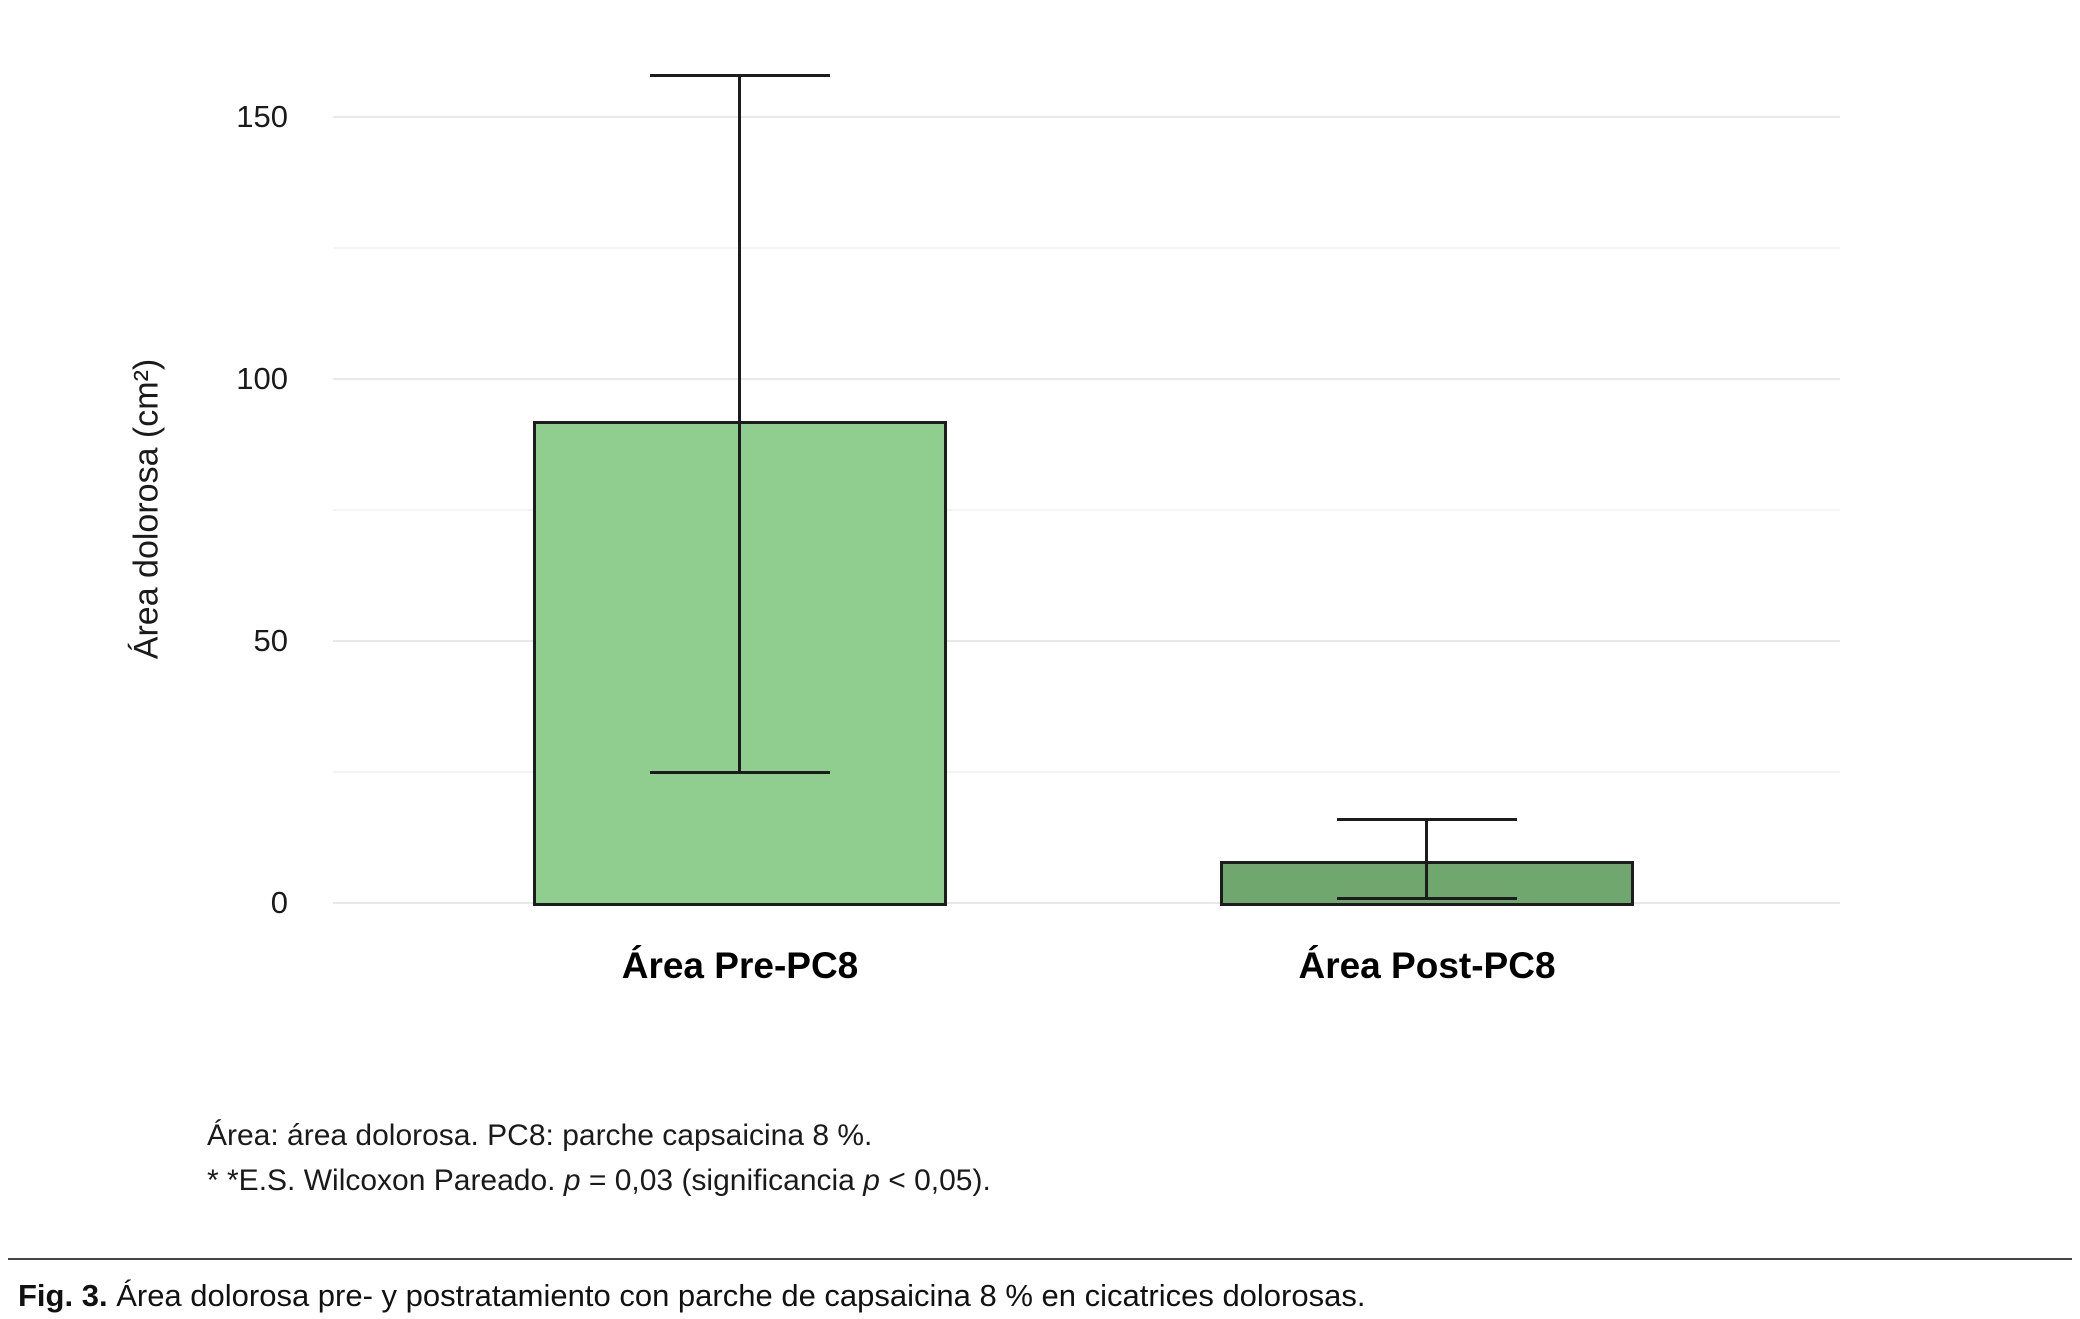  What do you see at coordinates (740, 965) in the screenshot?
I see `x-category-label-1: Área Pre-PC8` at bounding box center [740, 965].